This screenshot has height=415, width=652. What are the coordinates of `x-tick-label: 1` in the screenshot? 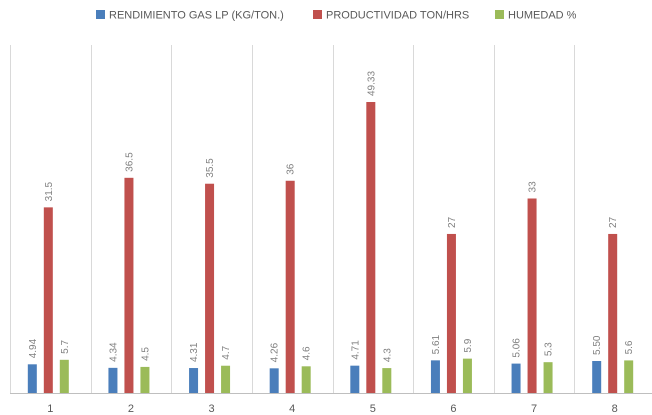 It's located at (50, 409).